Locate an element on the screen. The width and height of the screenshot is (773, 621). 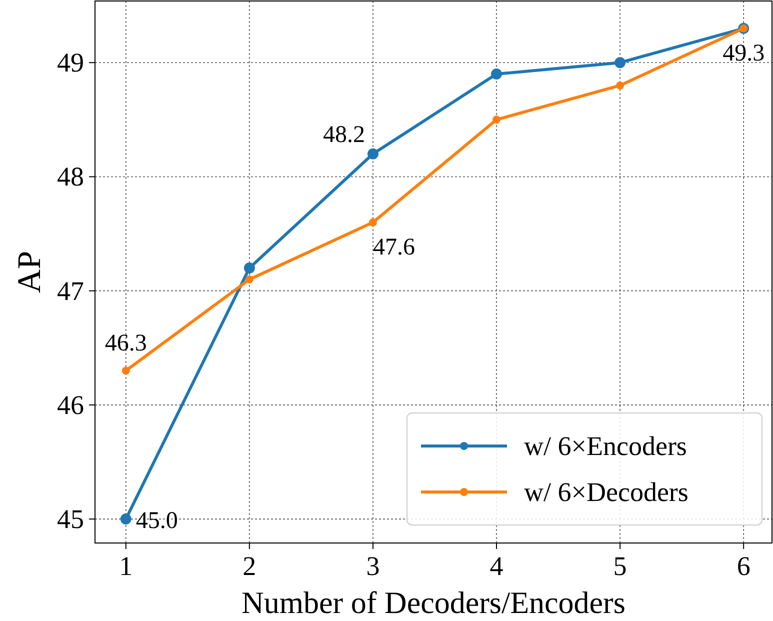
data-label: 48.2 is located at coordinates (343, 135).